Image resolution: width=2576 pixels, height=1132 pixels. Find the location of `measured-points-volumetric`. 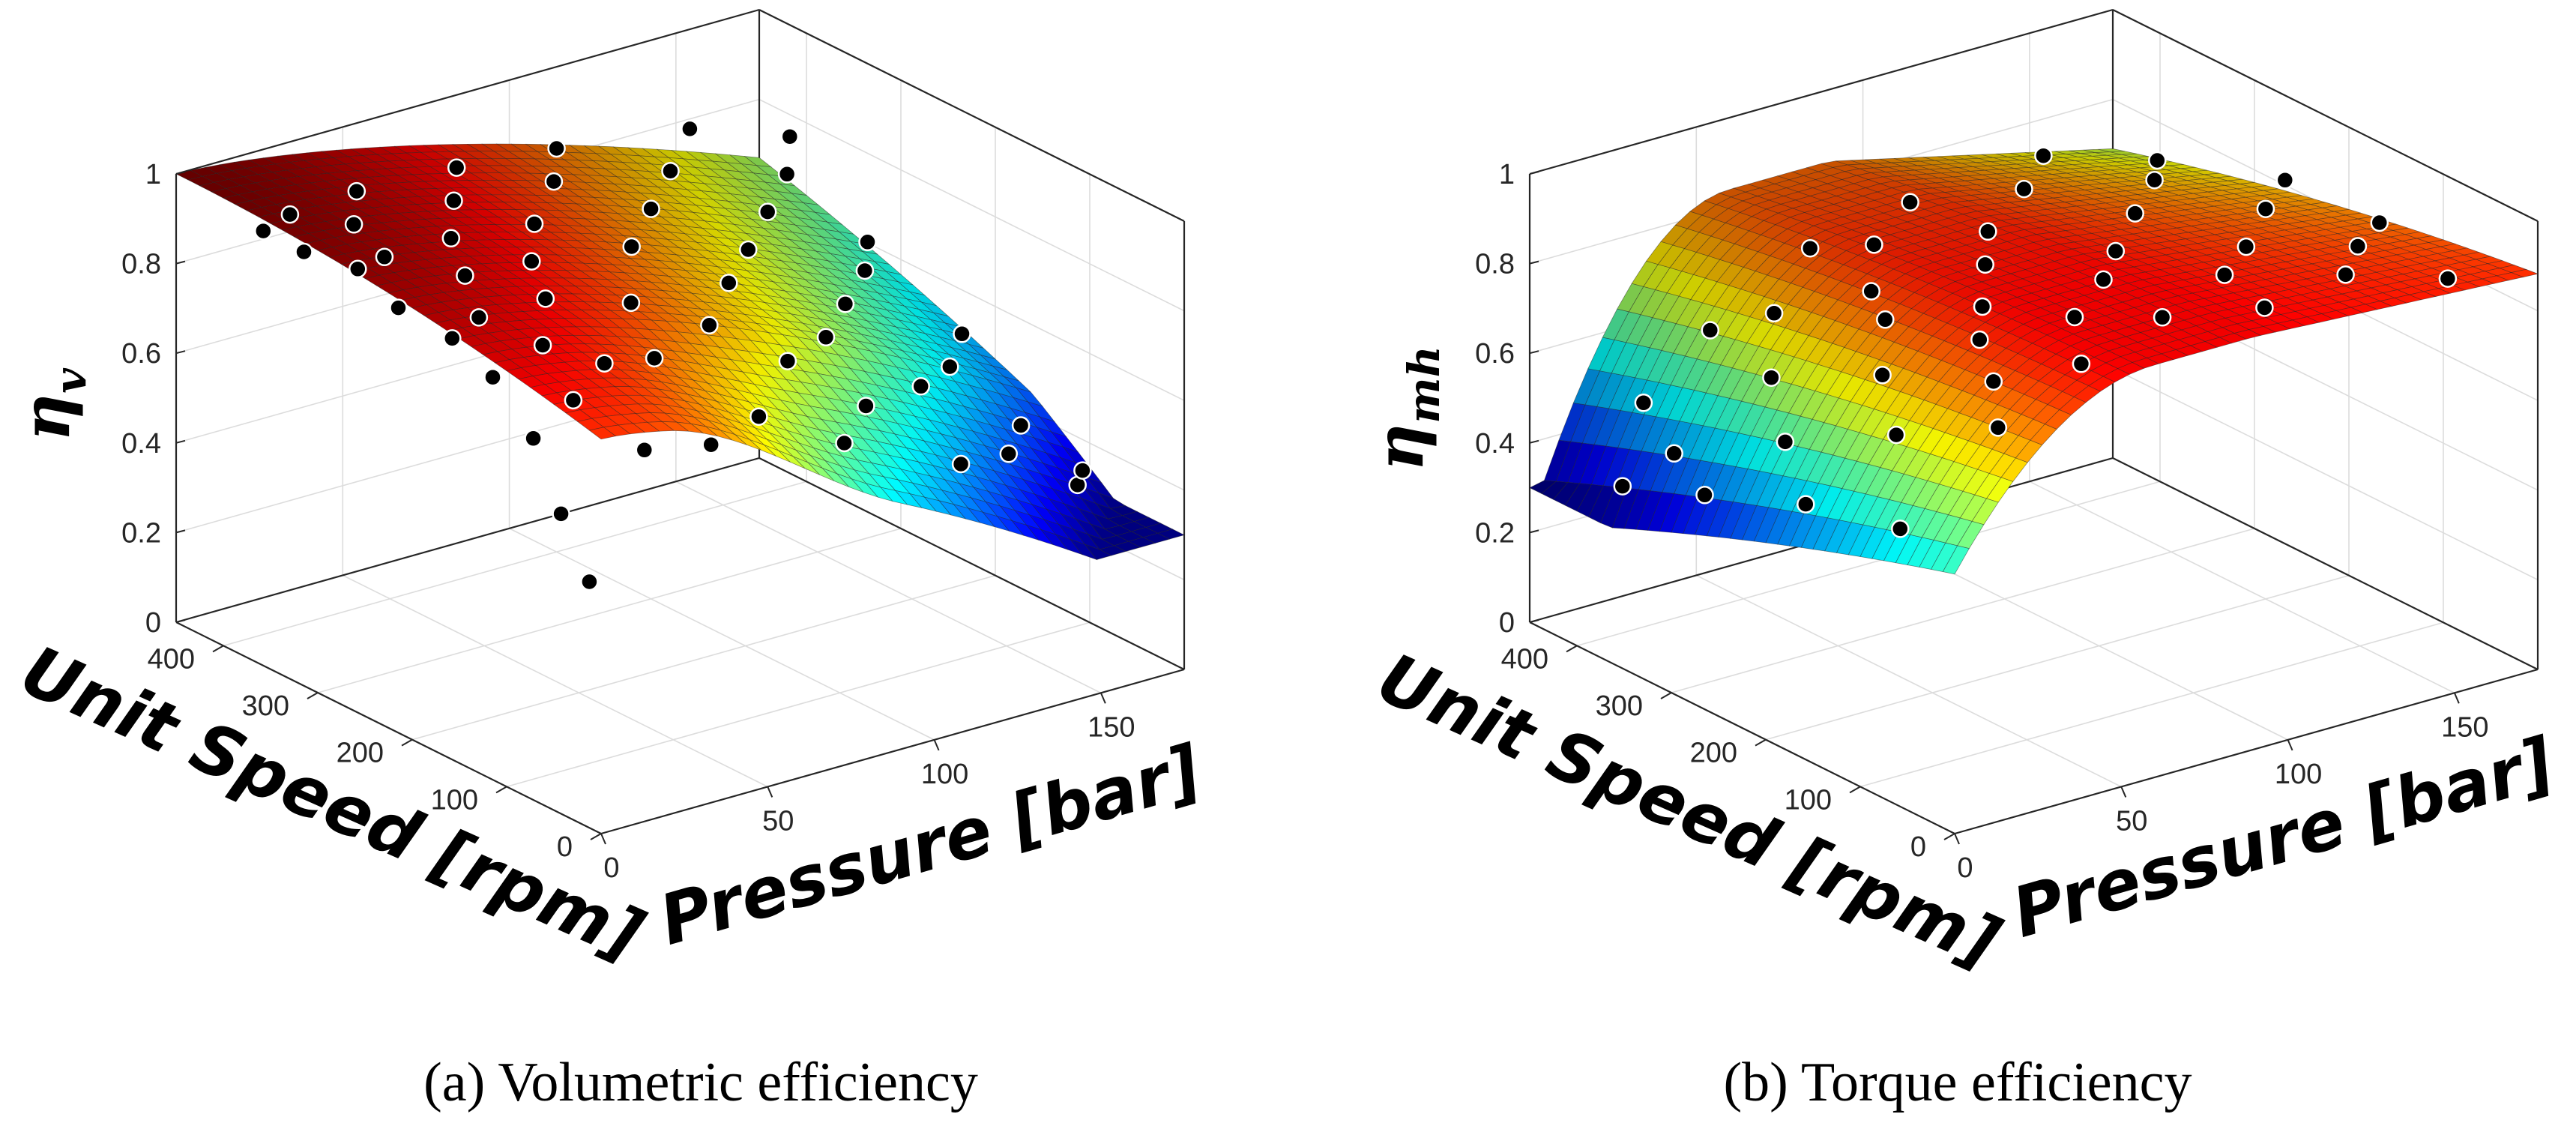

measured-points-volumetric is located at coordinates (673, 355).